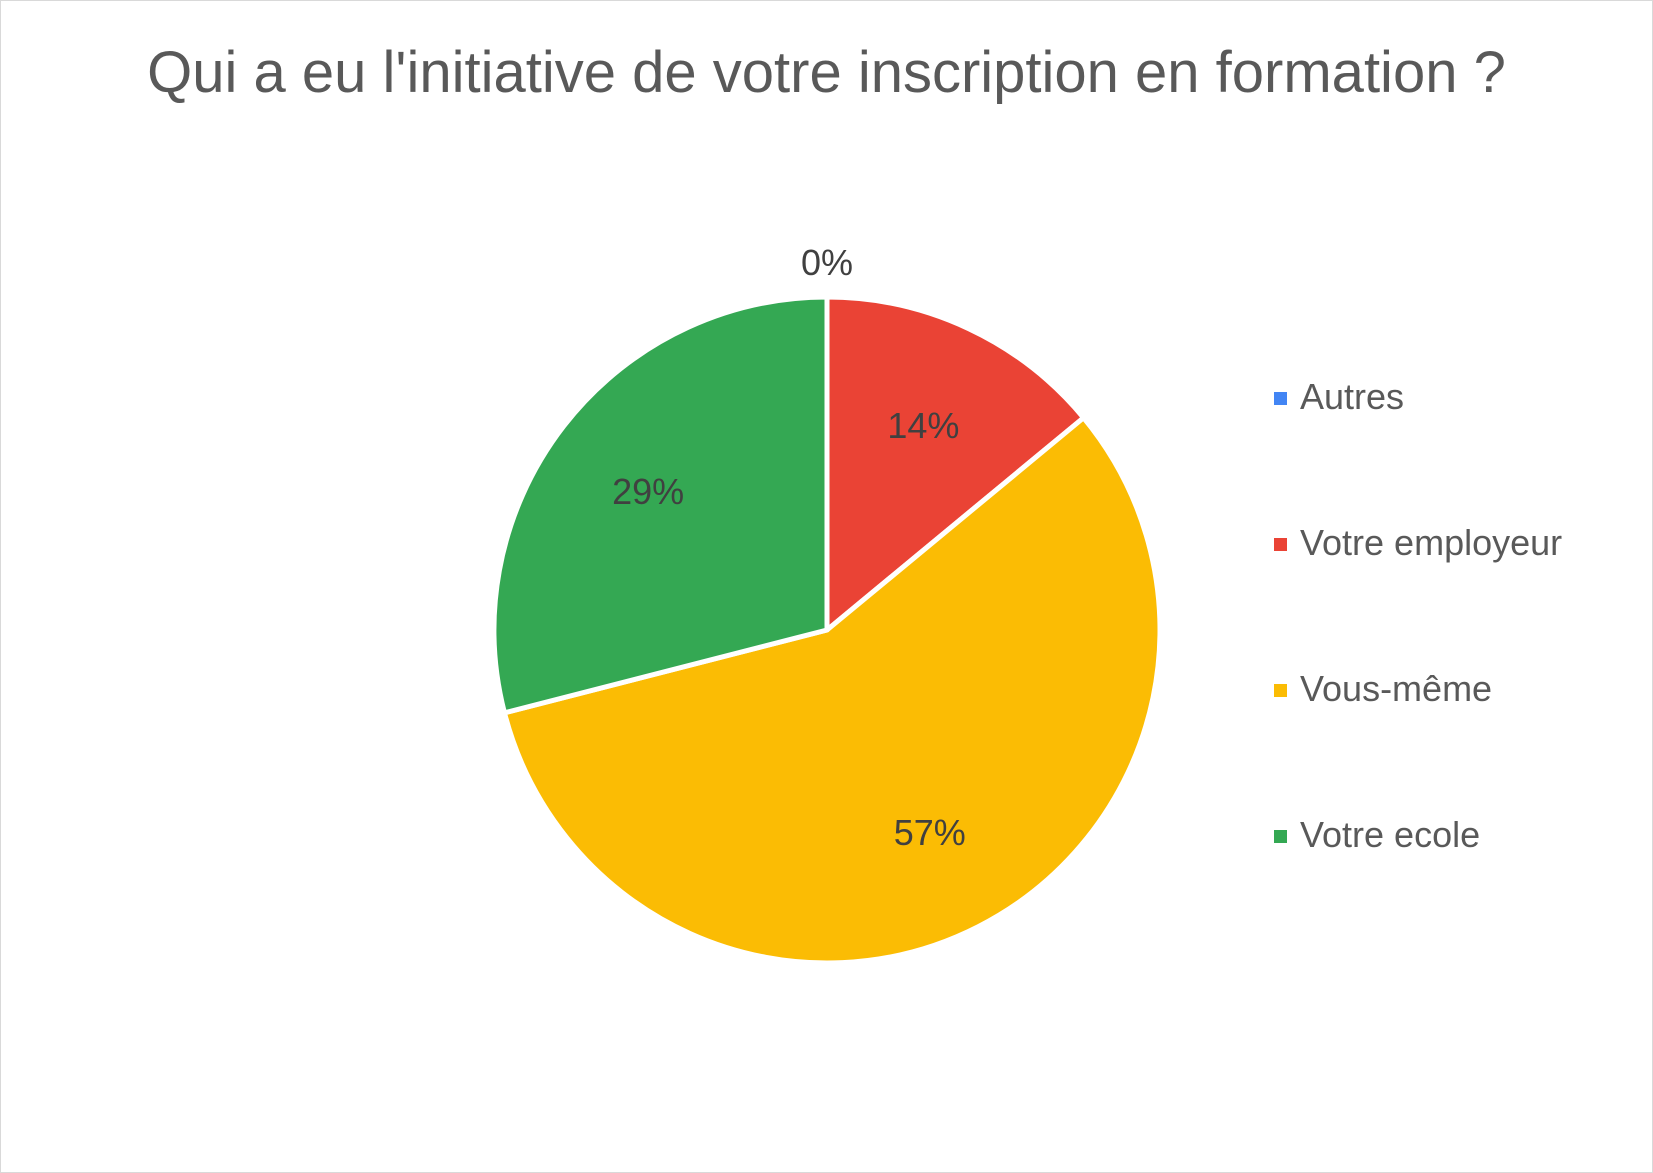 This screenshot has height=1173, width=1653. What do you see at coordinates (923, 425) in the screenshot?
I see `data-label-votre-employeur: 14%` at bounding box center [923, 425].